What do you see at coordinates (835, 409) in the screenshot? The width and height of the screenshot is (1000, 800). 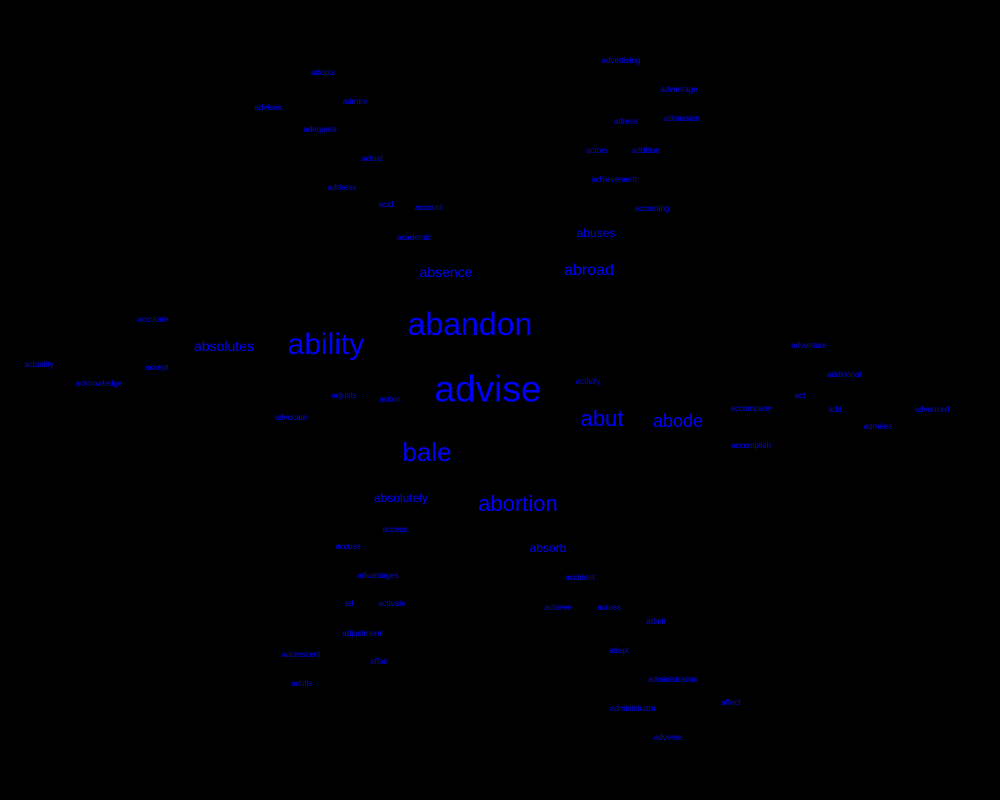 I see `cloud-word: add` at bounding box center [835, 409].